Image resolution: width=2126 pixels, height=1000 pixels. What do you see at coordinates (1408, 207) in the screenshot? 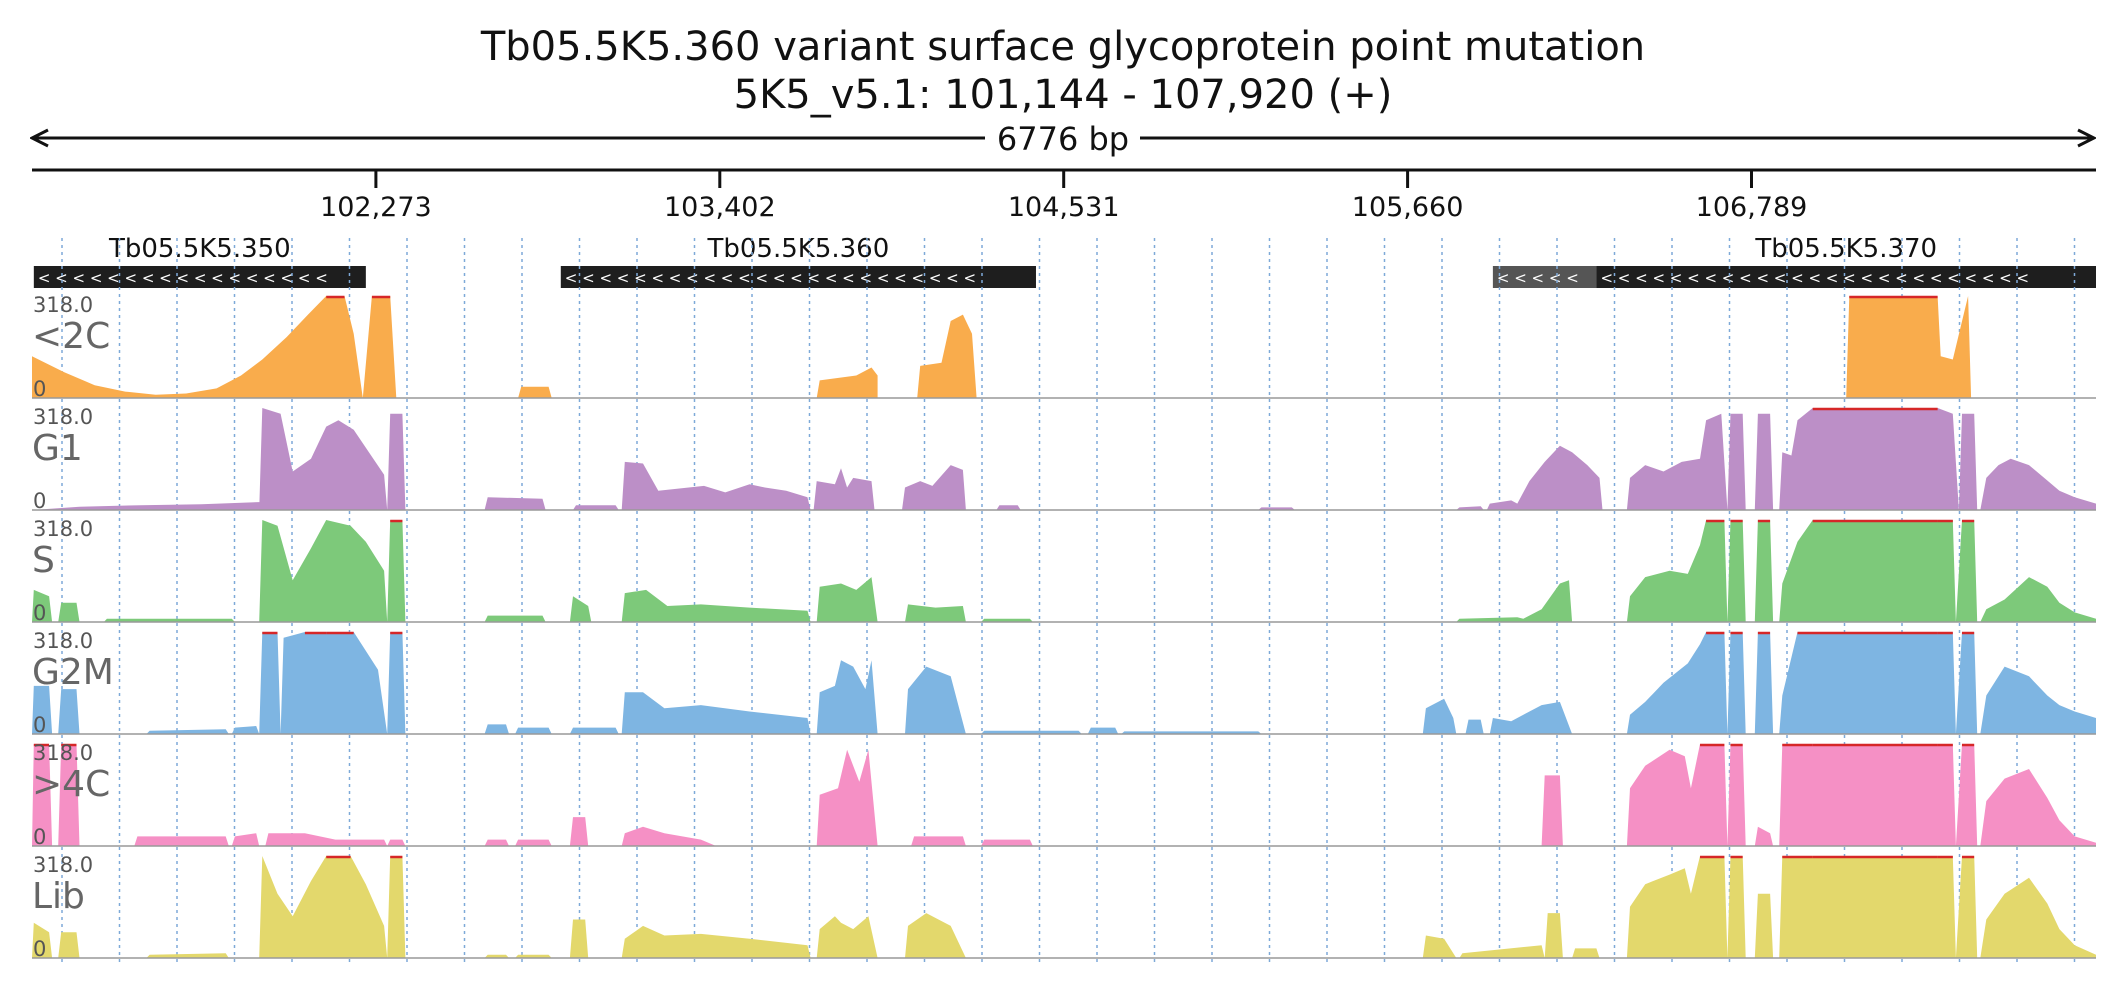
I see `axis-tick-label-3: 105,660` at bounding box center [1408, 207].